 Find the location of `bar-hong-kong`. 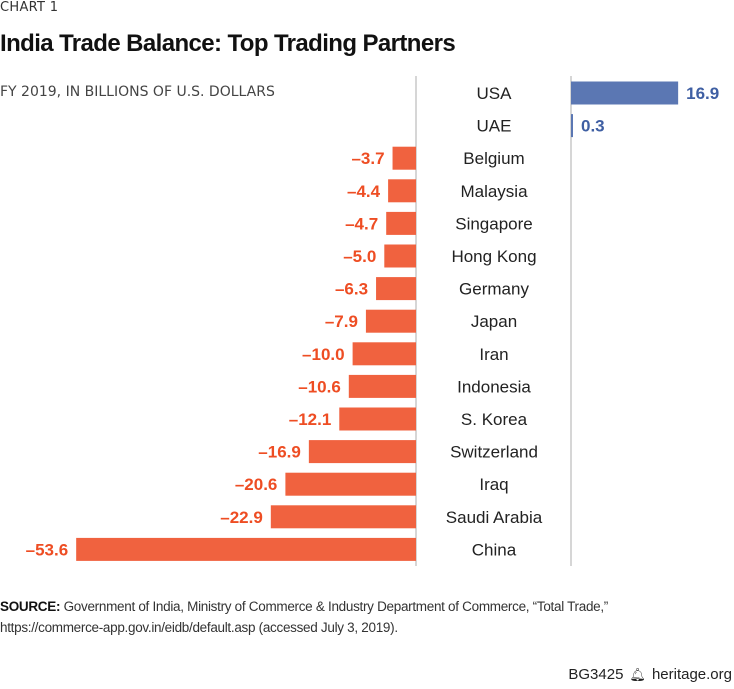

bar-hong-kong is located at coordinates (400, 256).